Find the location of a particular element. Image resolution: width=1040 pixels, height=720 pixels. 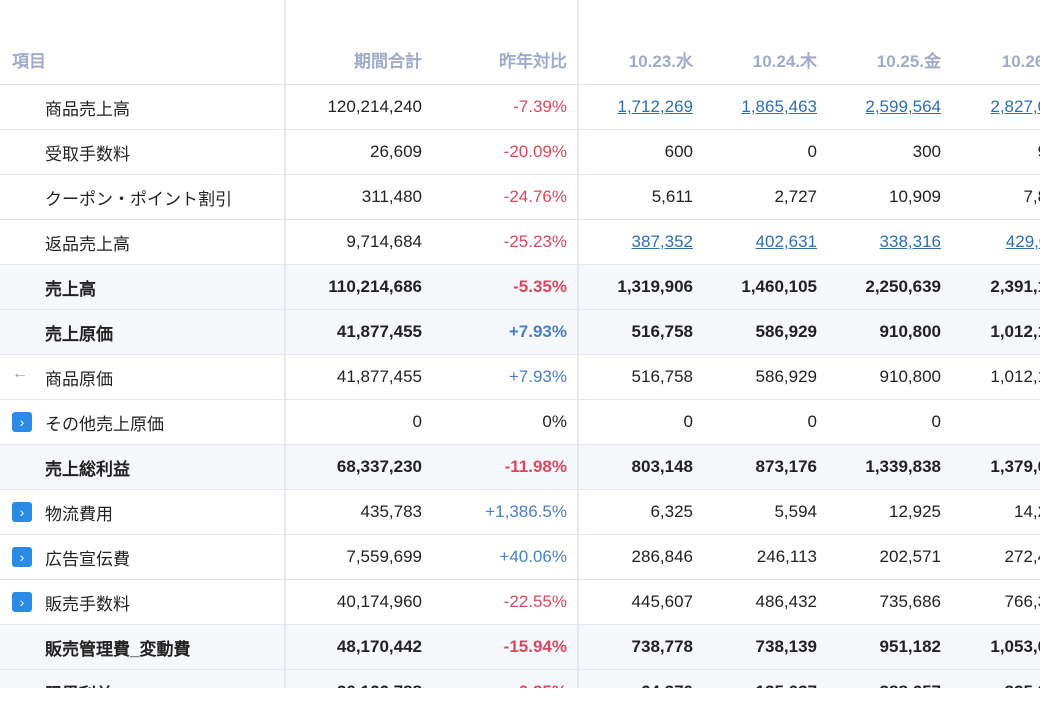

table-cell: 910,800 is located at coordinates (889, 332).